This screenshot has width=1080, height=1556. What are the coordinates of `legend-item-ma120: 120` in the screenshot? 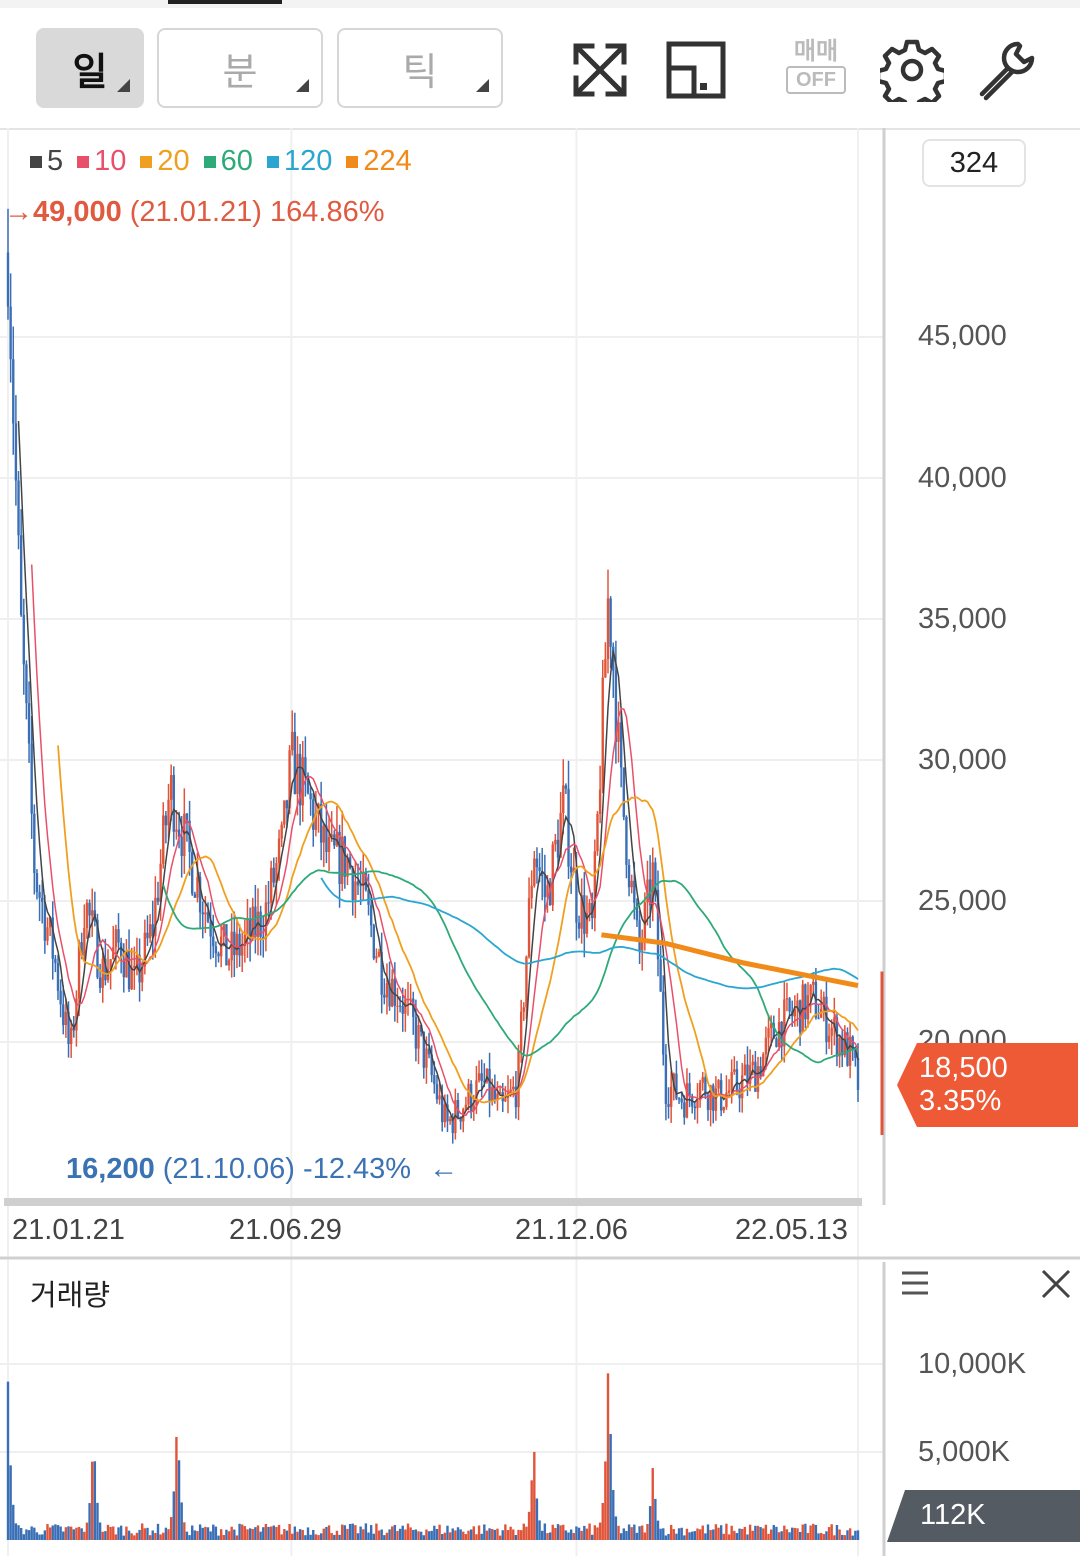 It's located at (299, 161).